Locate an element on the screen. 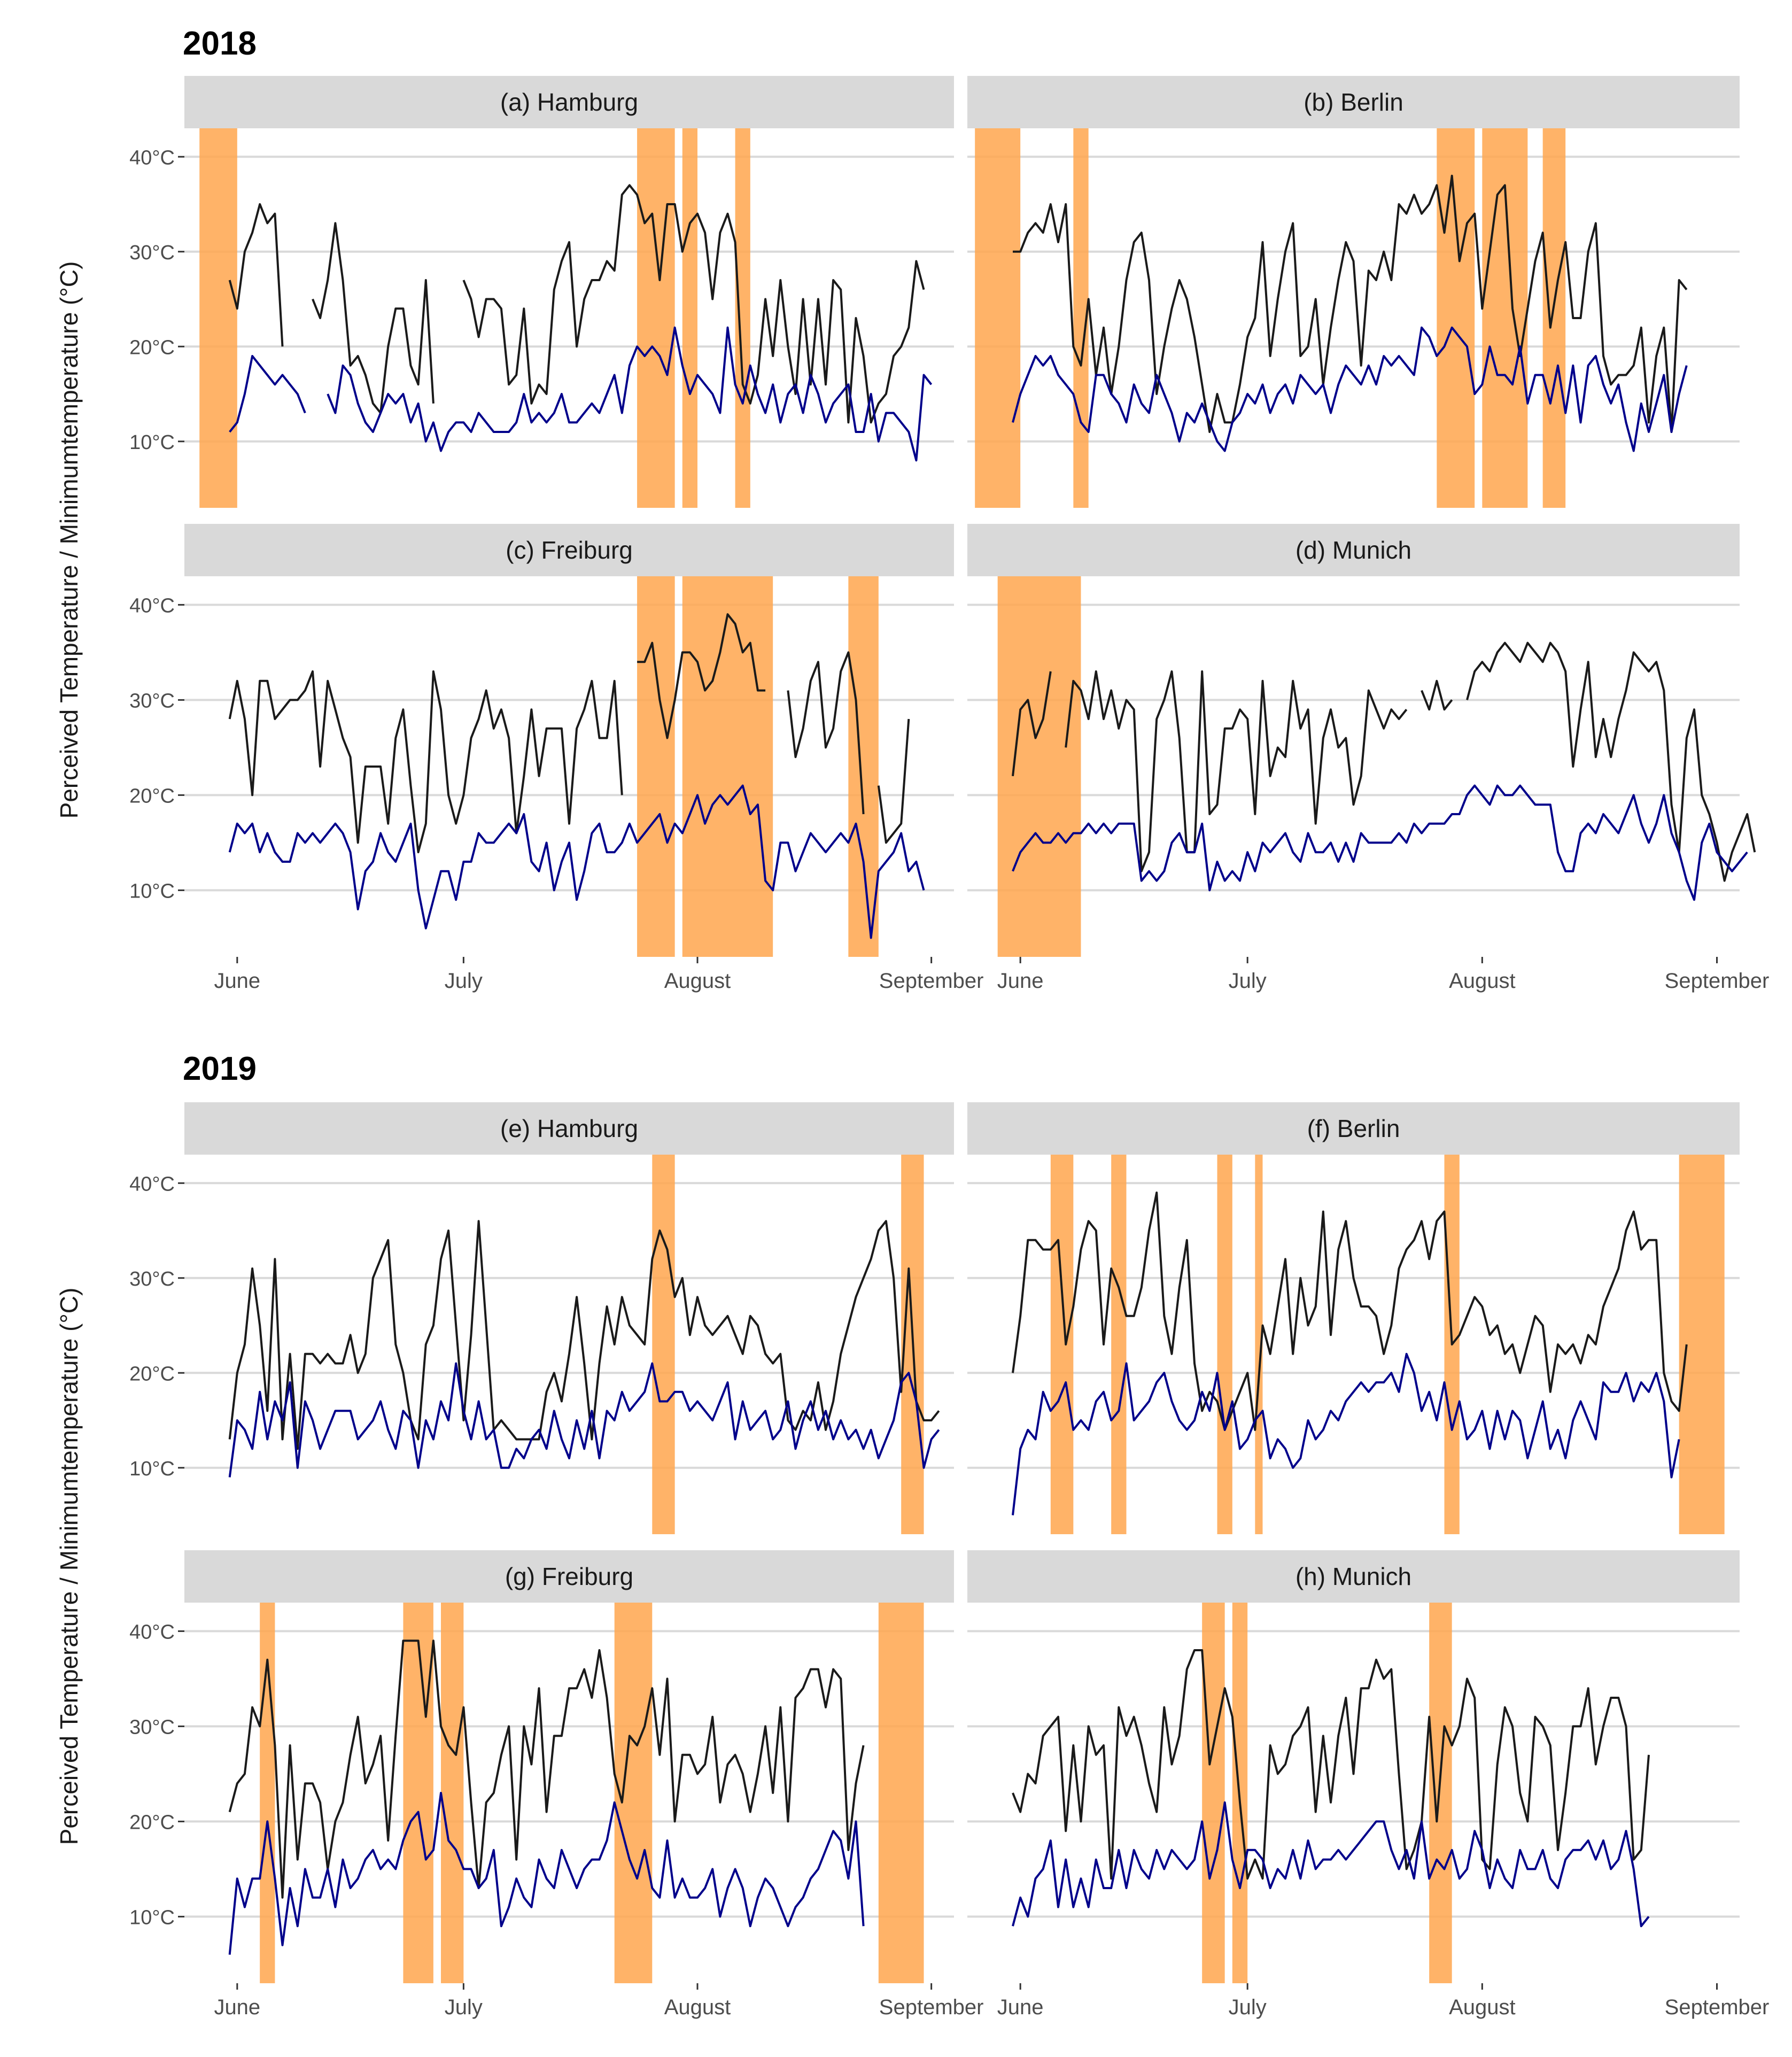  panel-title: (c) Freiburg is located at coordinates (569, 550).